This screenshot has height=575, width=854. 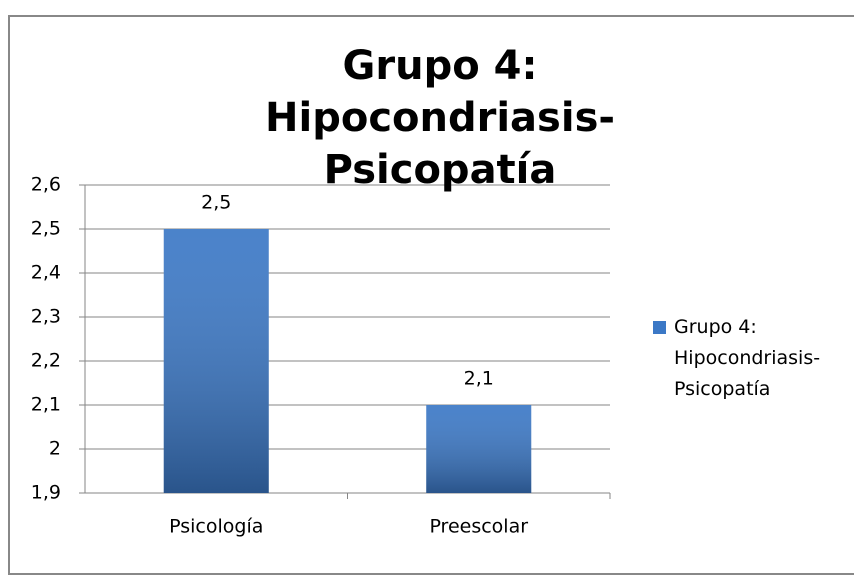 I want to click on y-tick-label: 2,6, so click(x=46, y=185).